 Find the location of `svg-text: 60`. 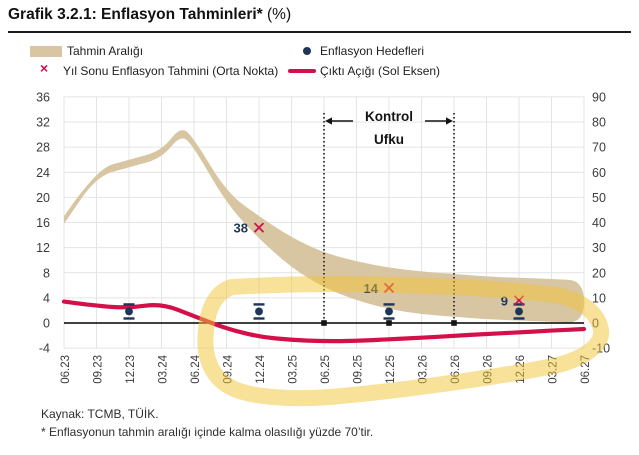

svg-text: 60 is located at coordinates (599, 173).